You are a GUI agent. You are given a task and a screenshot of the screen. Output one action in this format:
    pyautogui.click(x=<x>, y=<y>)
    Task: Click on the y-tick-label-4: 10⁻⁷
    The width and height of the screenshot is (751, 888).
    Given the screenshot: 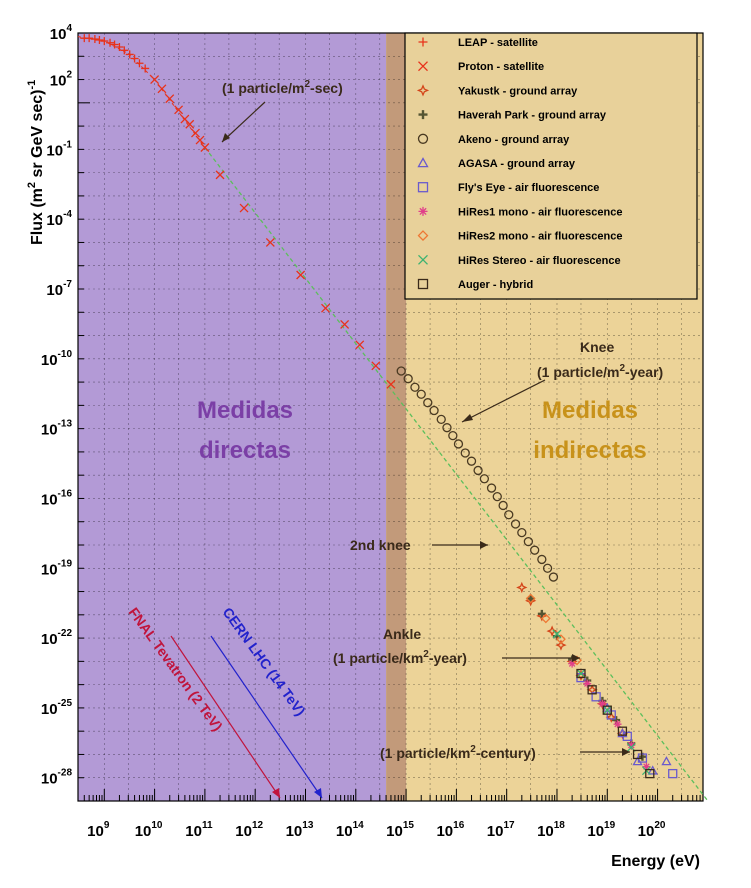 What is the action you would take?
    pyautogui.click(x=59, y=289)
    